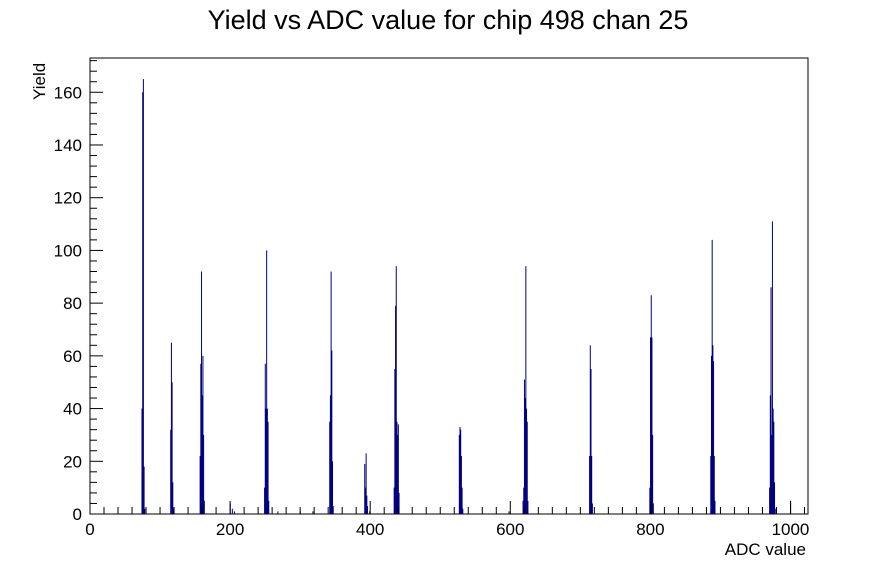  Describe the element at coordinates (765, 549) in the screenshot. I see `x-axis-label: ADC value` at that location.